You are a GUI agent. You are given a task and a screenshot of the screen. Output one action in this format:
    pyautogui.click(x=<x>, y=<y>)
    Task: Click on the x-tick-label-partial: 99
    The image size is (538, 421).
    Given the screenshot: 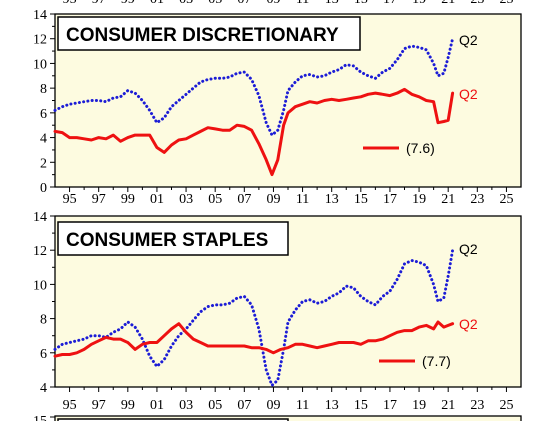 What is the action you would take?
    pyautogui.click(x=128, y=3)
    